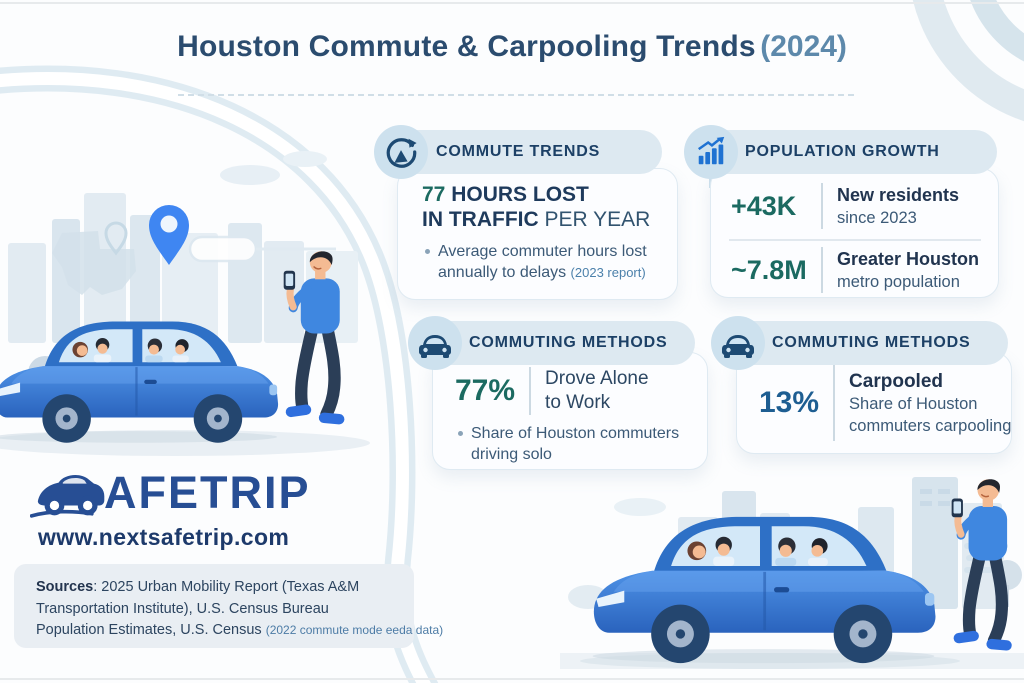  I want to click on top-border-line, so click(512, 3).